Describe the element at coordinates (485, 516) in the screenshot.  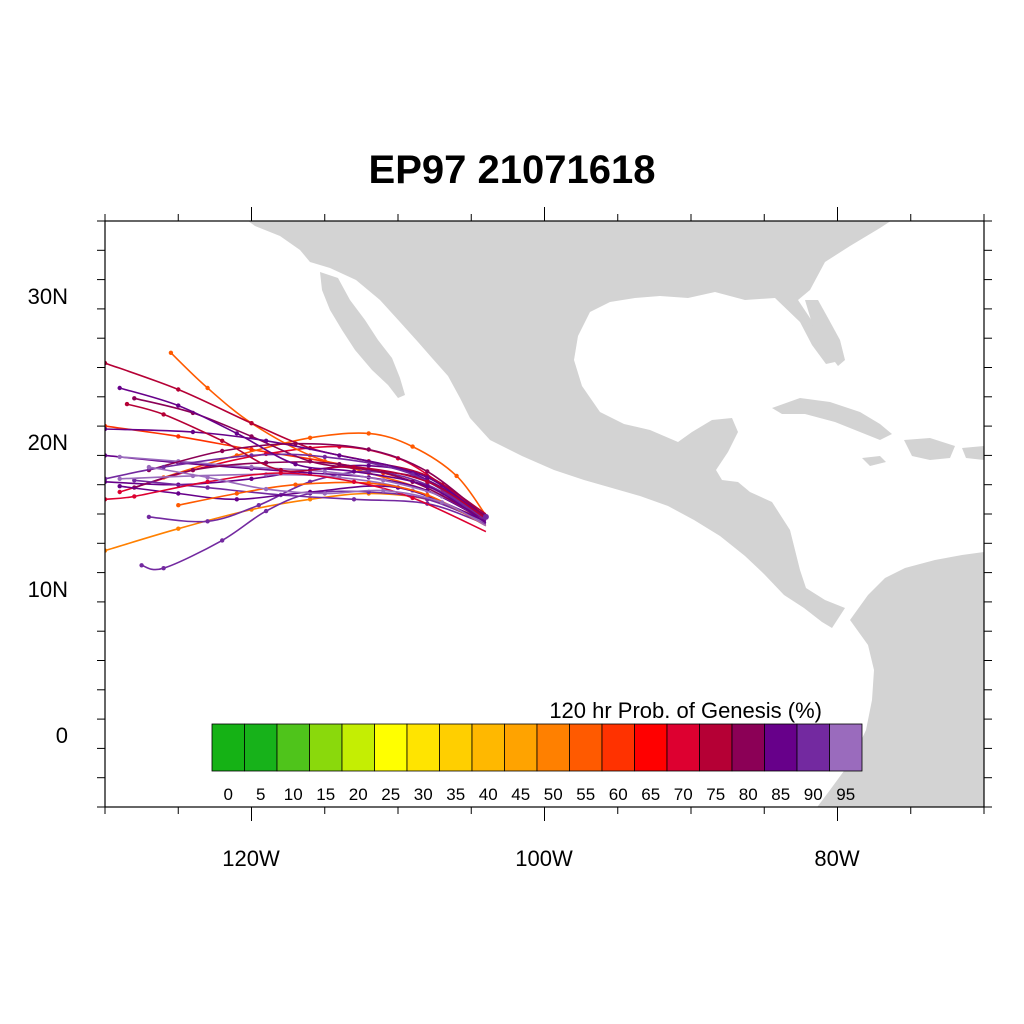
I see `genesis-point` at that location.